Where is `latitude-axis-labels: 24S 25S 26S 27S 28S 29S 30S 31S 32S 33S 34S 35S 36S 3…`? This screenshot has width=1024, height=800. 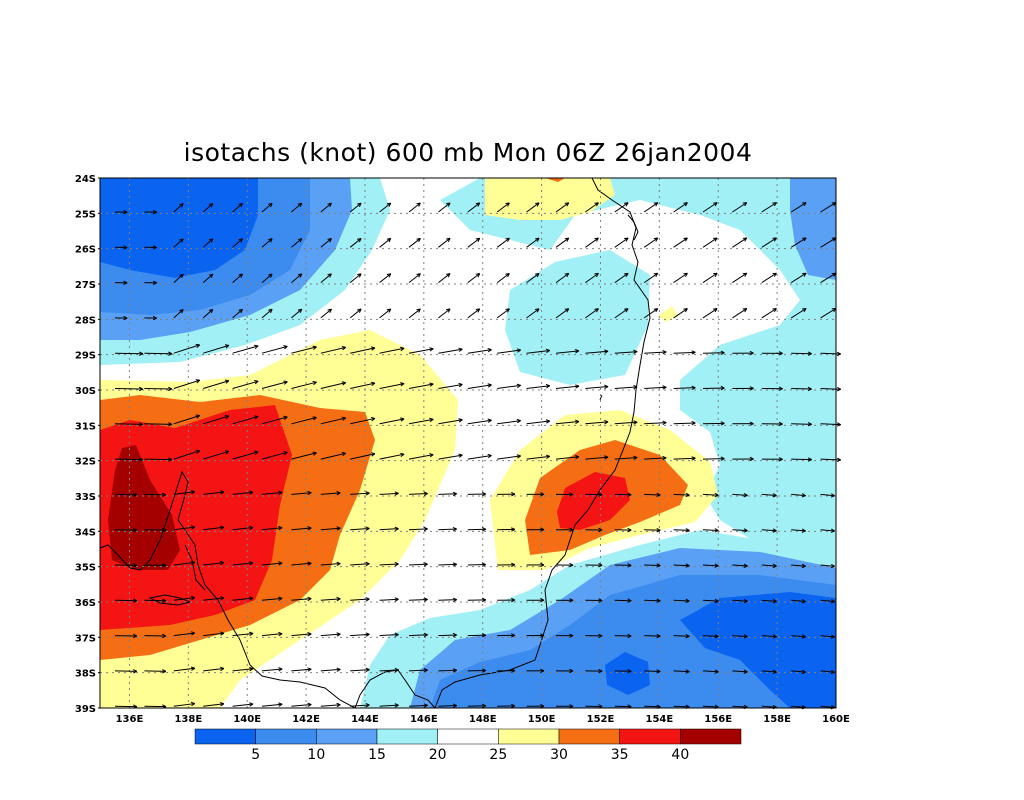
latitude-axis-labels: 24S 25S 26S 27S 28S 29S 30S 31S 32S 33S 34S 35S 36S 3… is located at coordinates (87, 444).